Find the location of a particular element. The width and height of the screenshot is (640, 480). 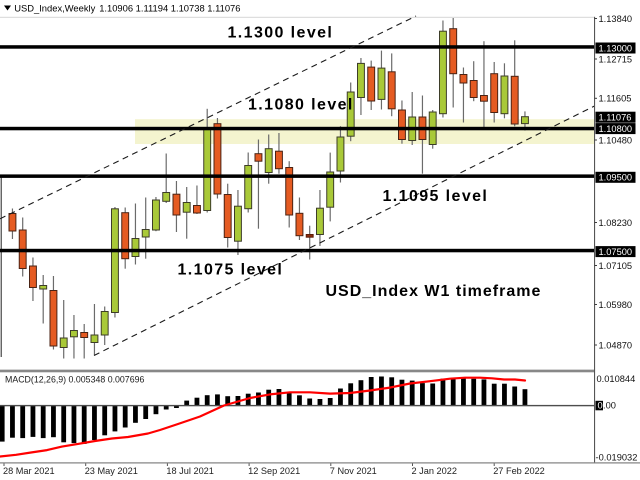

svg-text: 1.1080 level is located at coordinates (301, 105).